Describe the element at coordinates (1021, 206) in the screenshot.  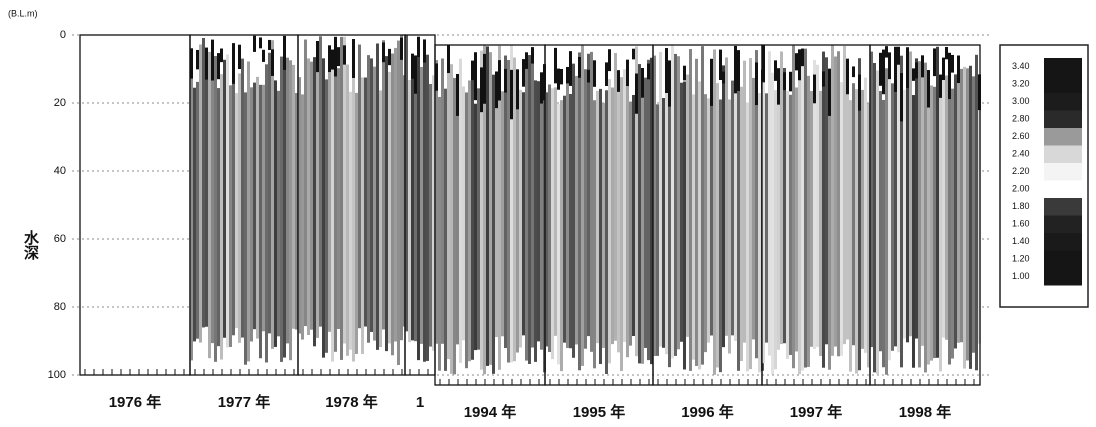
I see `legend-label: 1.80` at that location.